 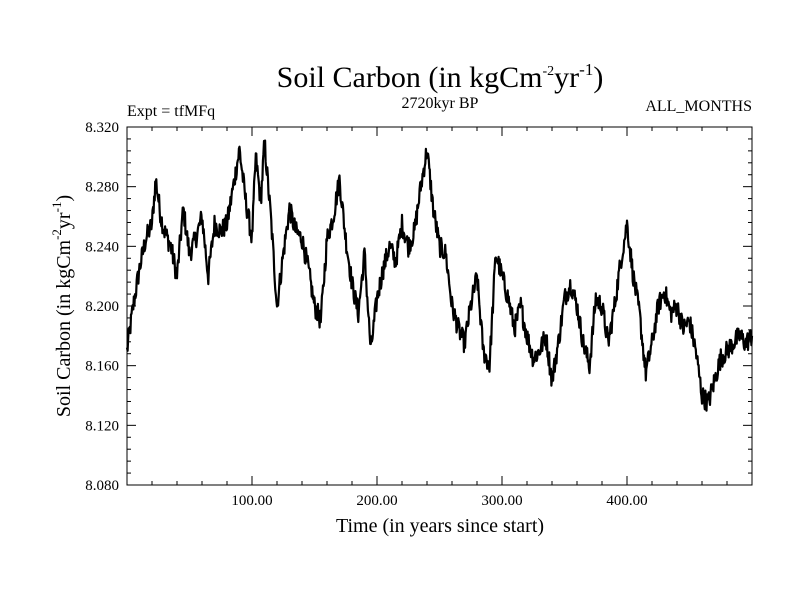 I want to click on x-tick-label: 300.00, so click(x=501, y=501).